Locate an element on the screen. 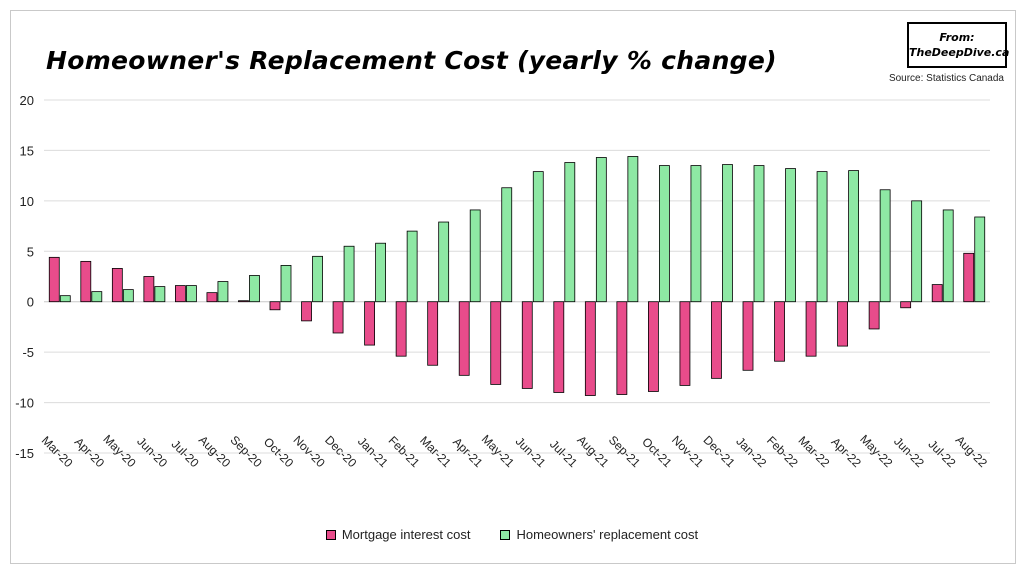 This screenshot has width=1024, height=575. legend-item-mortgage: Mortgage interest cost is located at coordinates (398, 534).